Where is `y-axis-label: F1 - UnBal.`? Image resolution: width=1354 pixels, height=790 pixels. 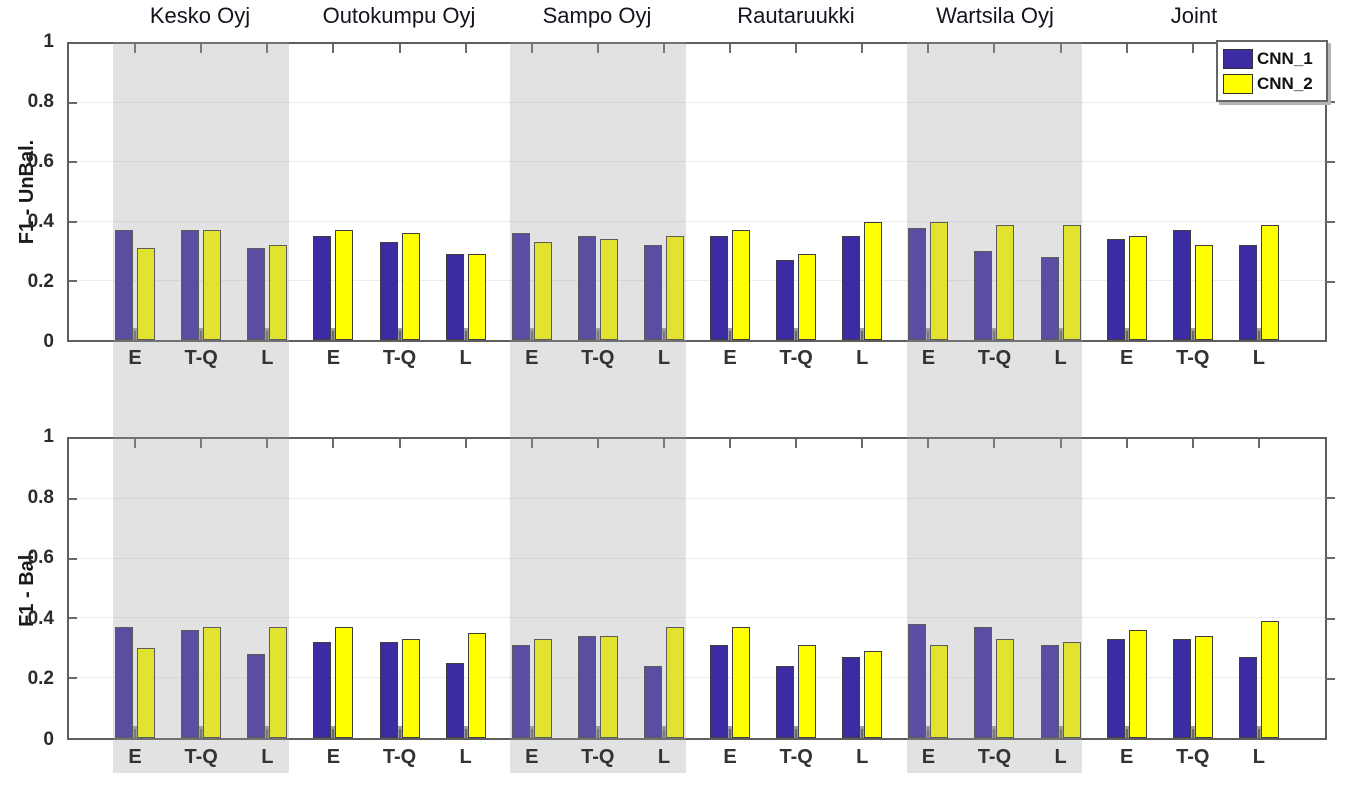
y-axis-label: F1 - UnBal. is located at coordinates (27, 192).